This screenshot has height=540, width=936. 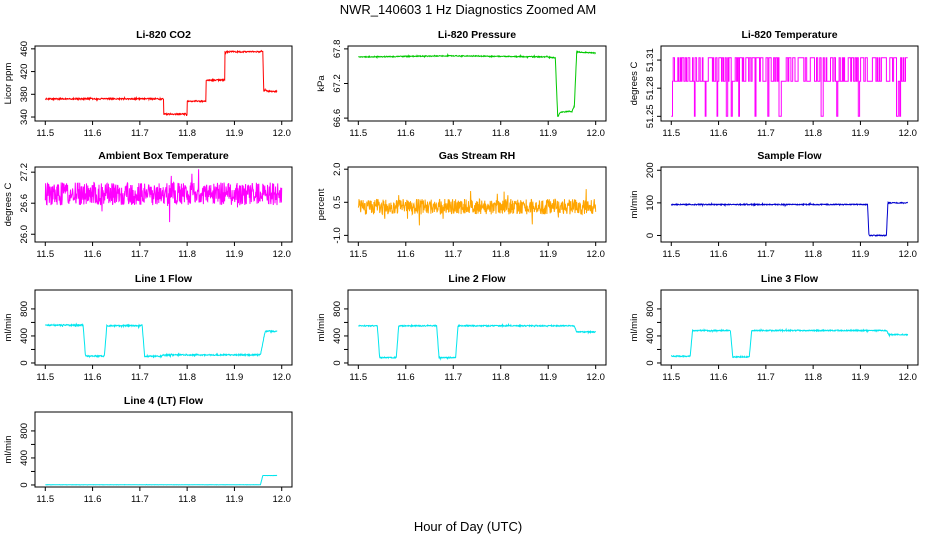 I want to click on series-line-line1, so click(x=161, y=340).